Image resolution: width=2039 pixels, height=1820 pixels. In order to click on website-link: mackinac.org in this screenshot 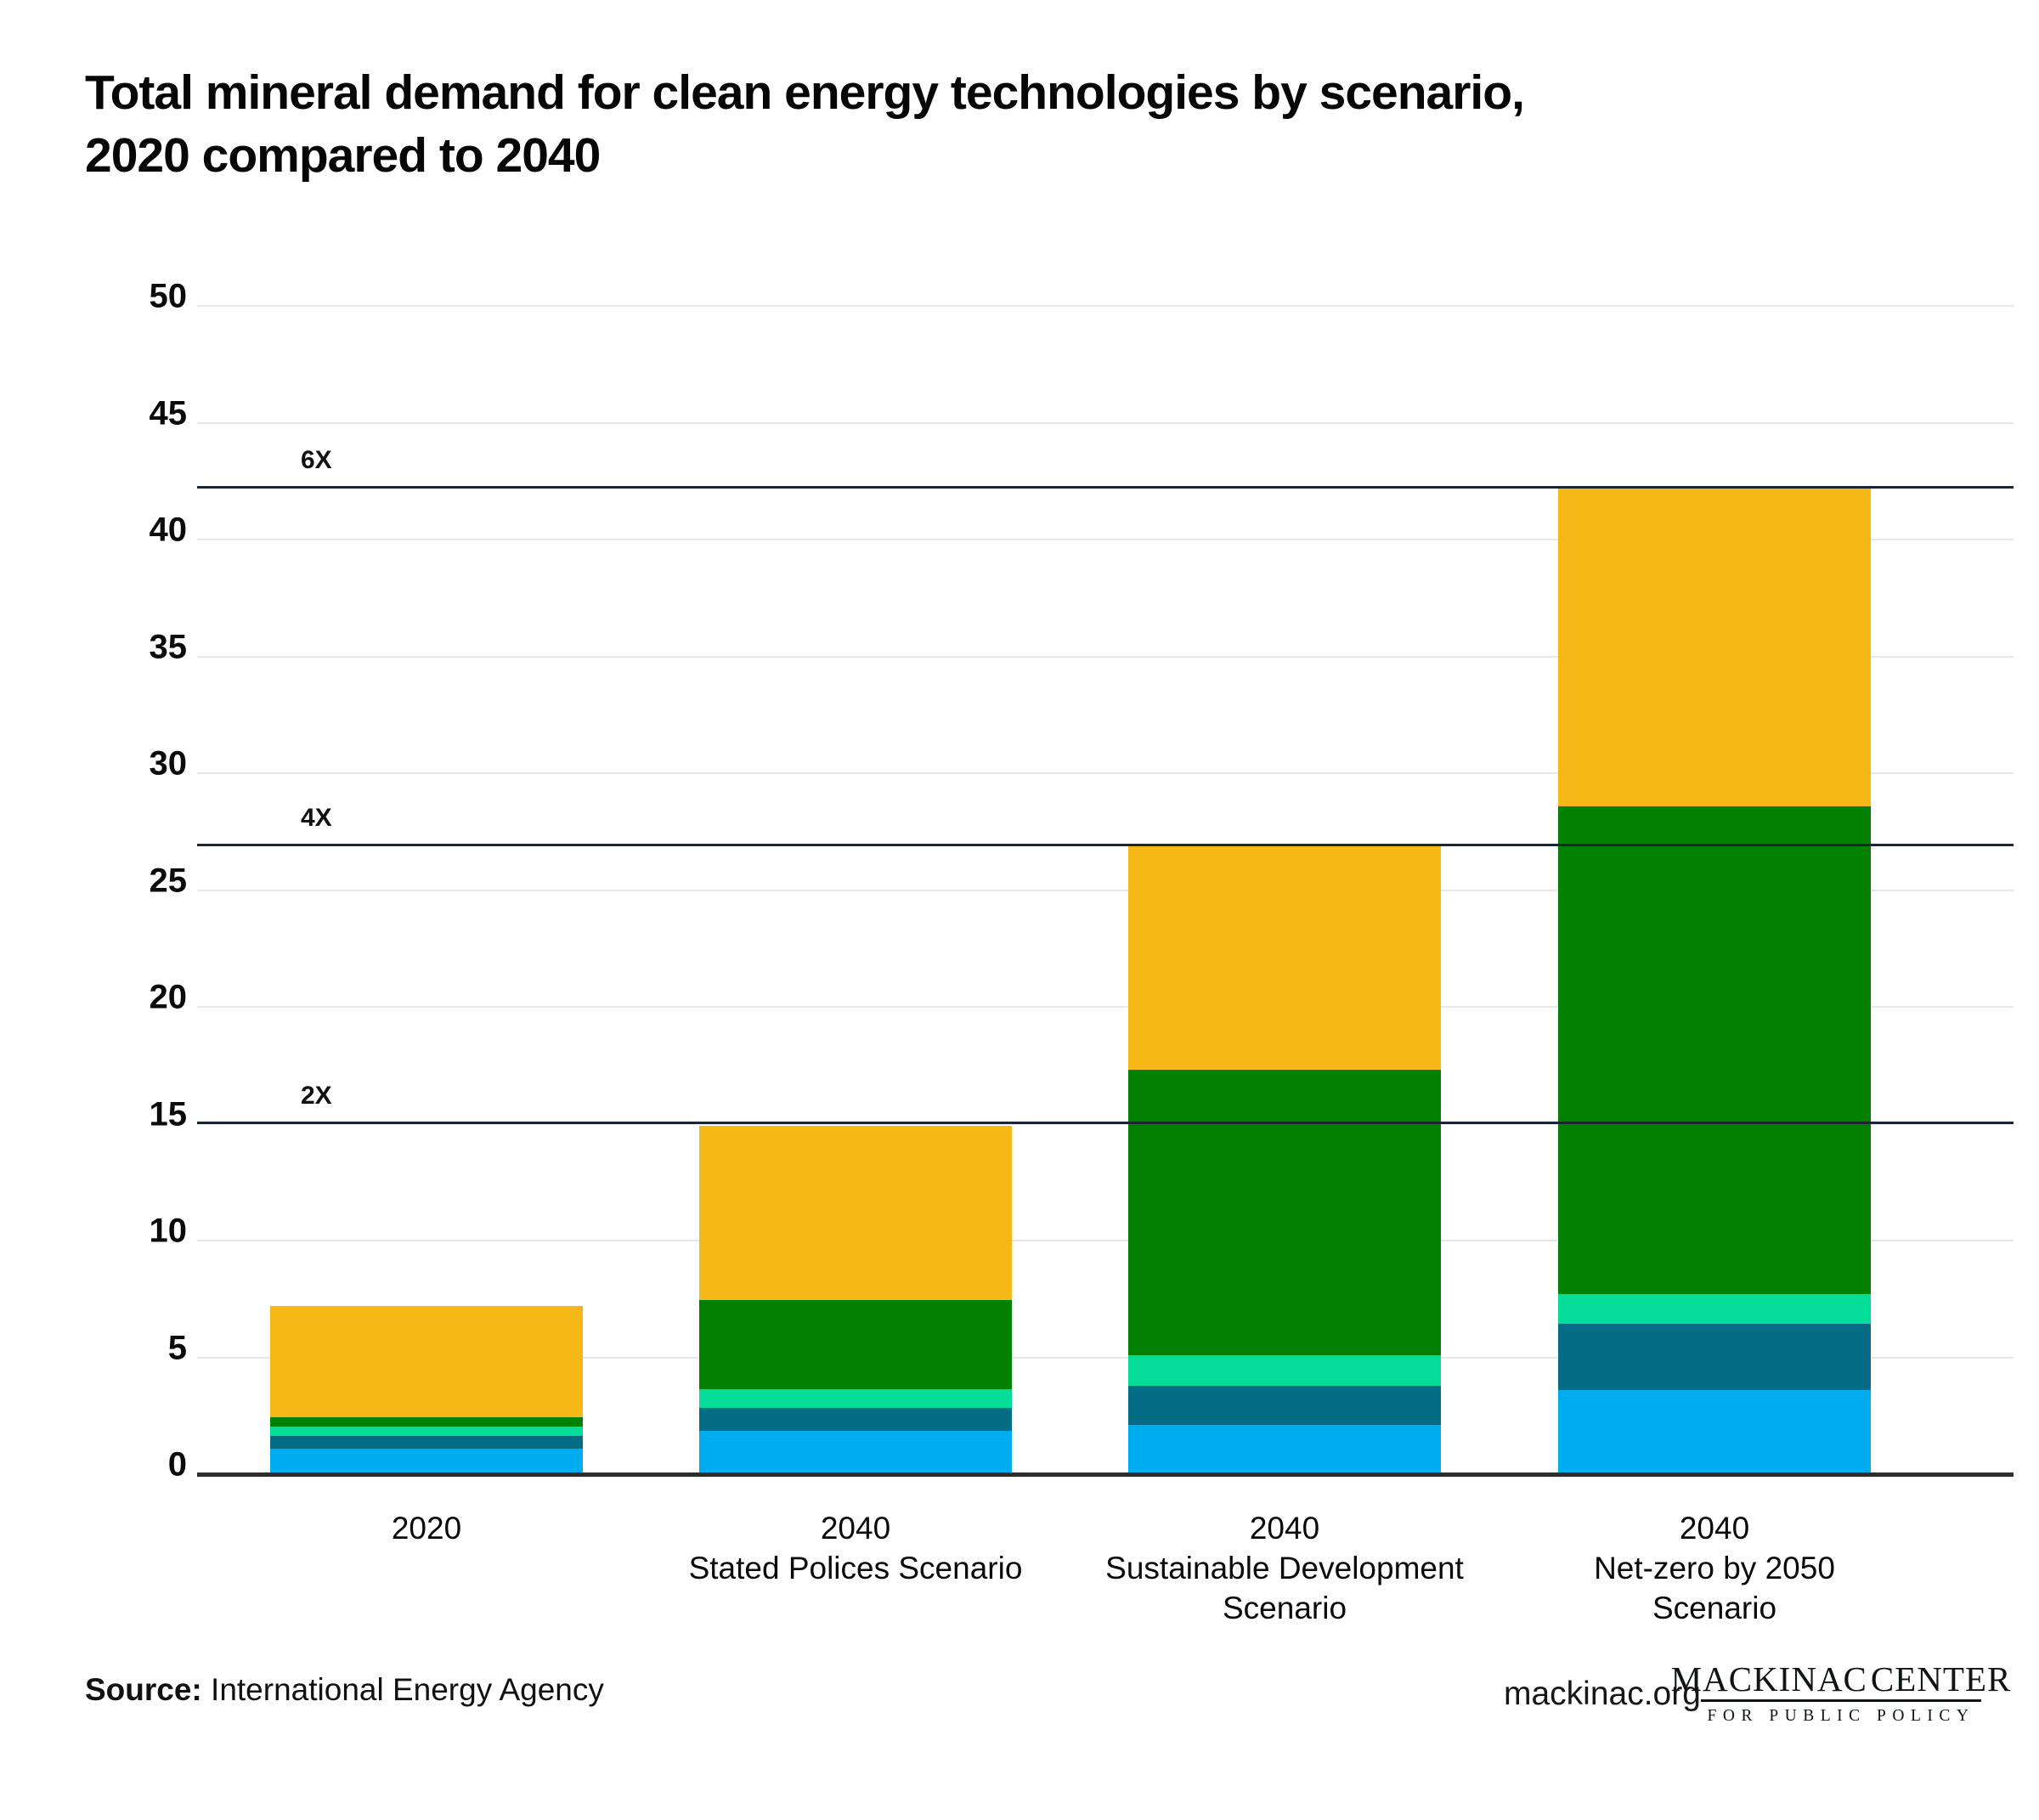, I will do `click(1602, 1694)`.